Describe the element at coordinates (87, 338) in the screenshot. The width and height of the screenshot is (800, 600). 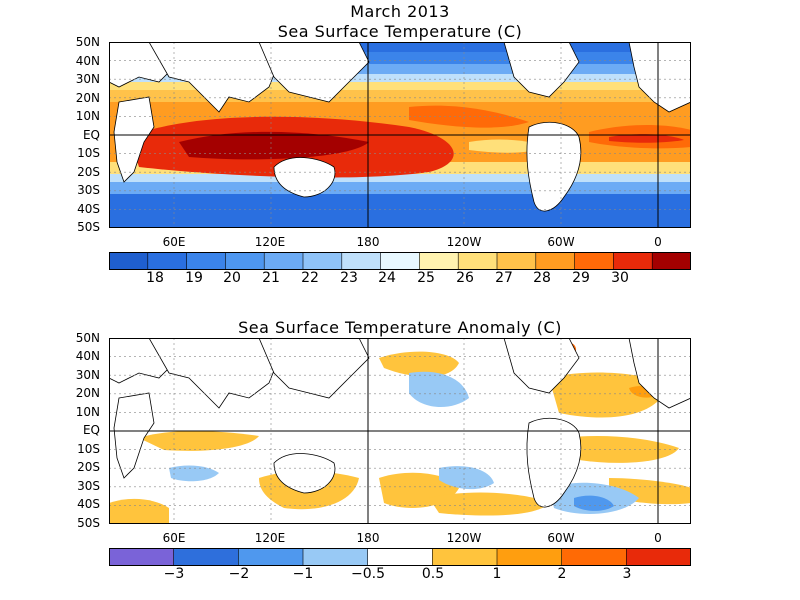
I see `anomaly-y-tick: 50N` at that location.